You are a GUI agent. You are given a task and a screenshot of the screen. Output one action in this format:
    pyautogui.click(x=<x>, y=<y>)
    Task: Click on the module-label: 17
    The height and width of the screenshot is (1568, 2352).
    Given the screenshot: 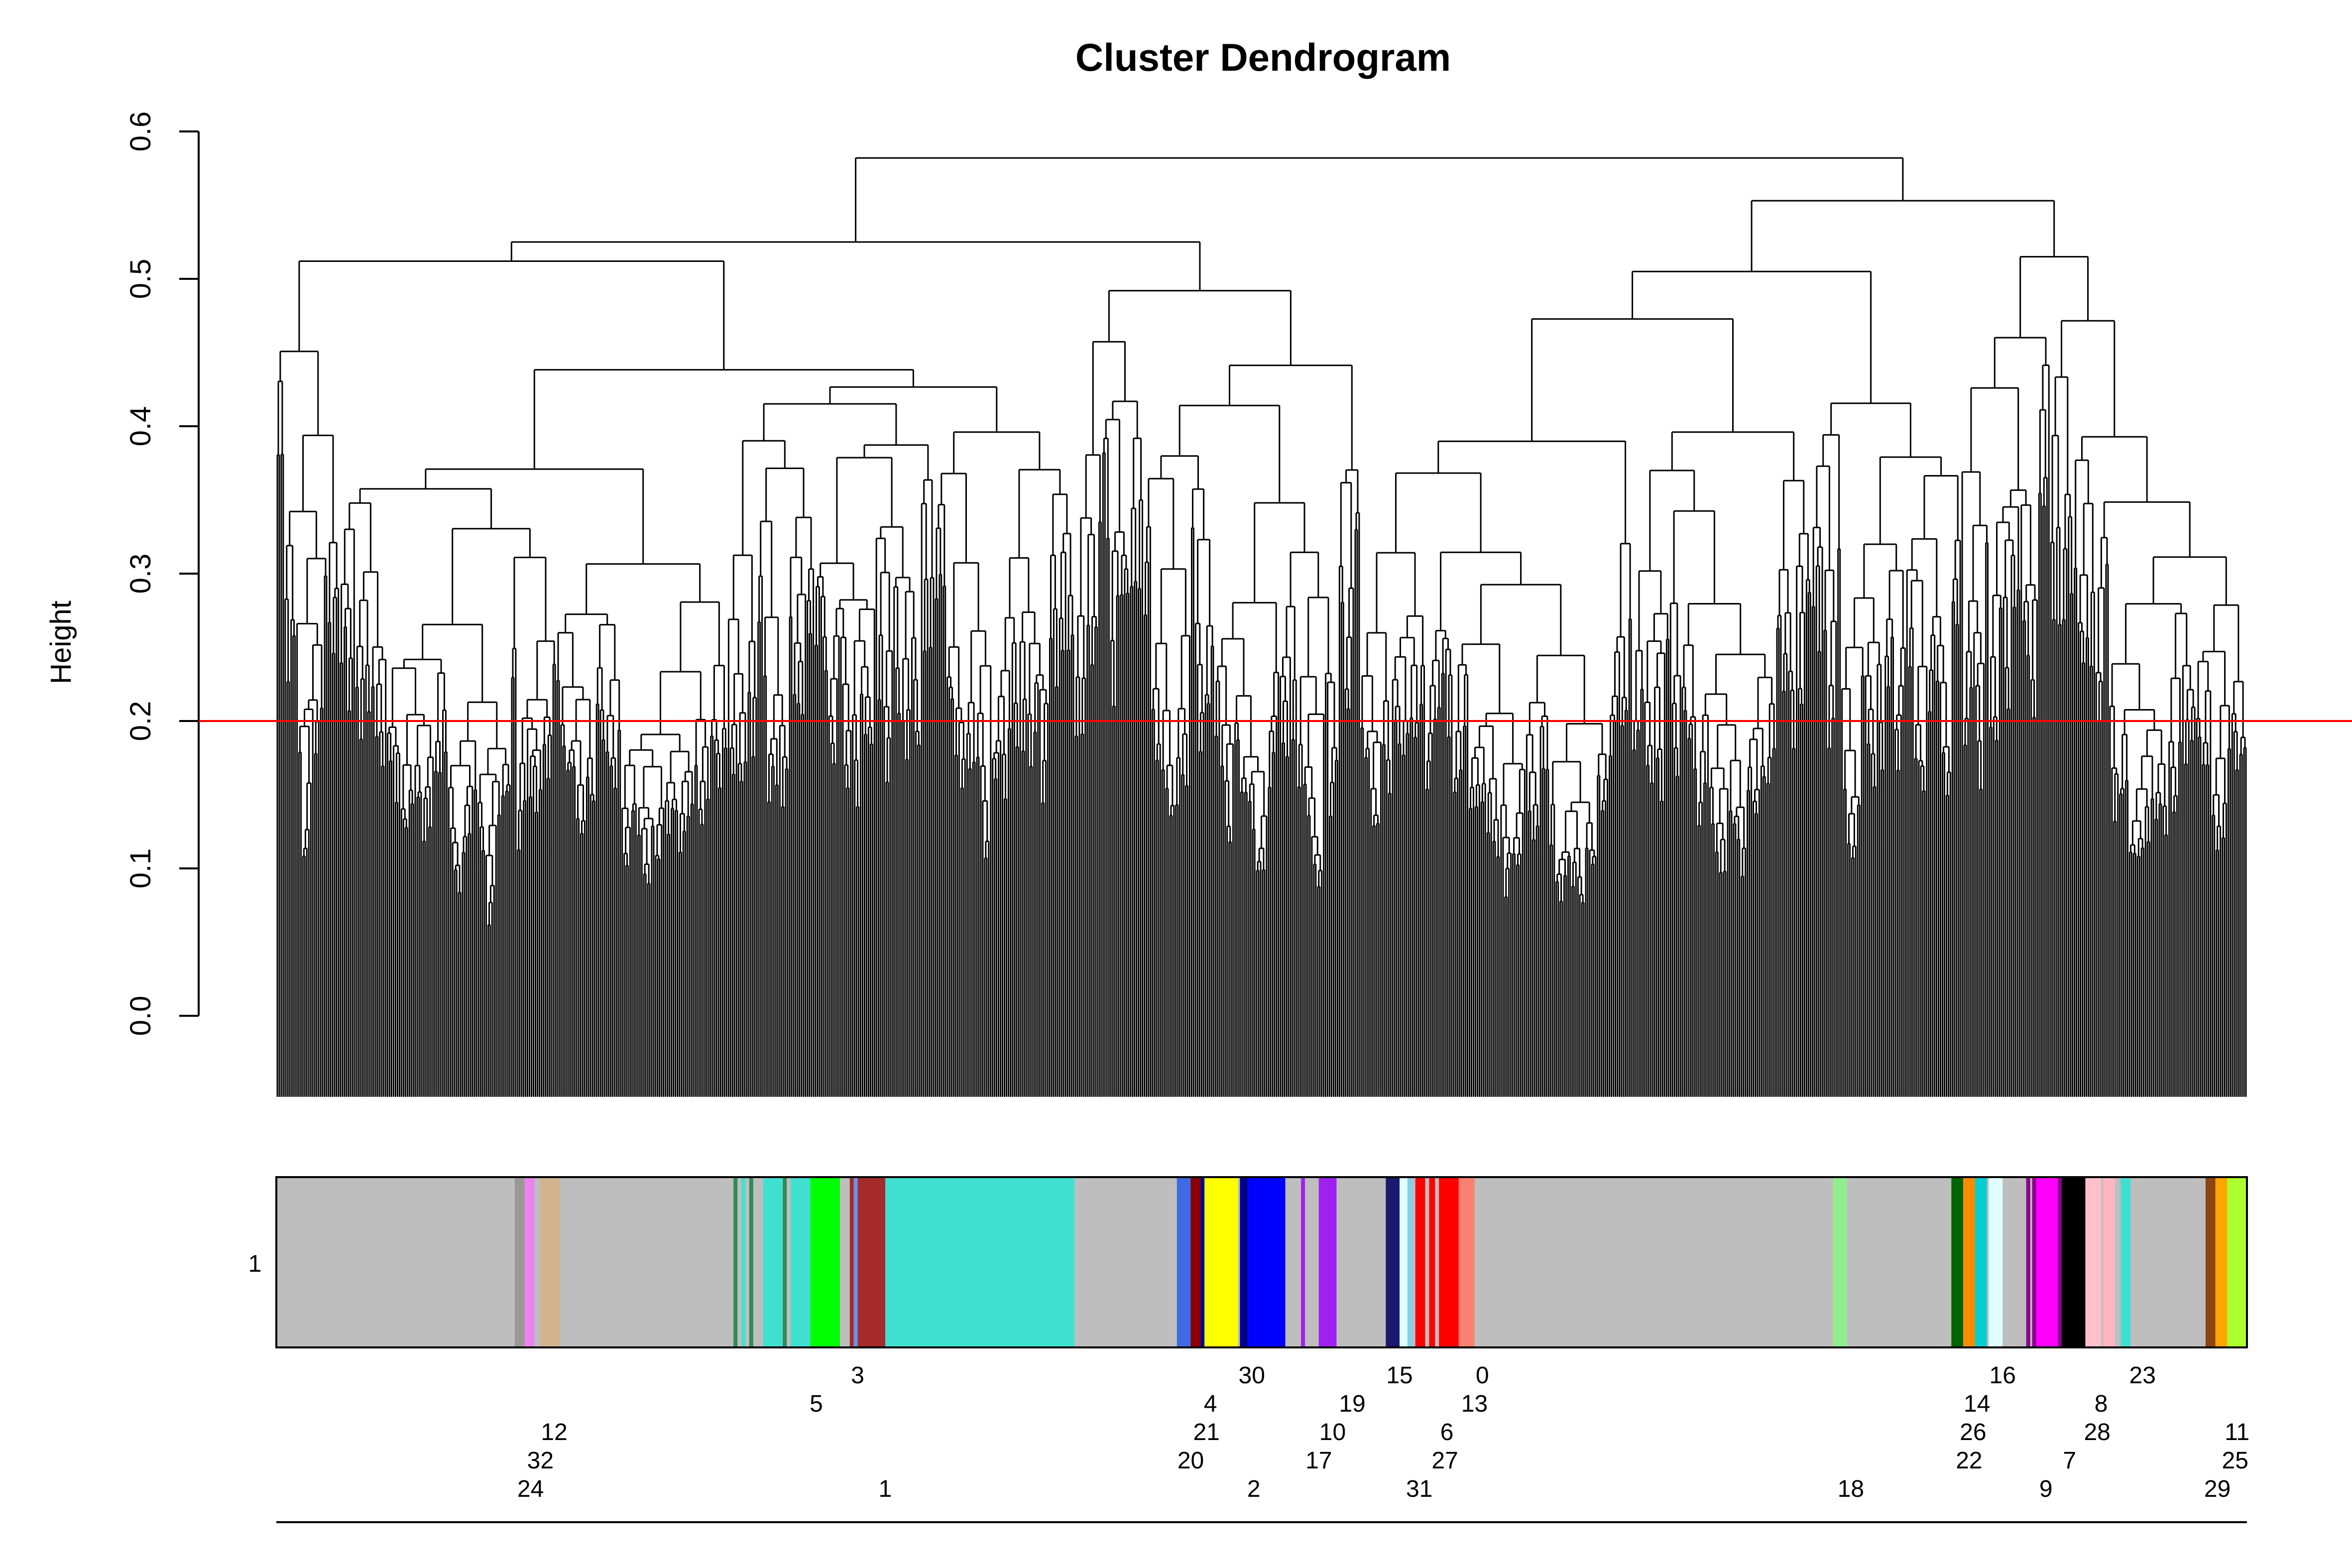 What is the action you would take?
    pyautogui.click(x=1318, y=1460)
    